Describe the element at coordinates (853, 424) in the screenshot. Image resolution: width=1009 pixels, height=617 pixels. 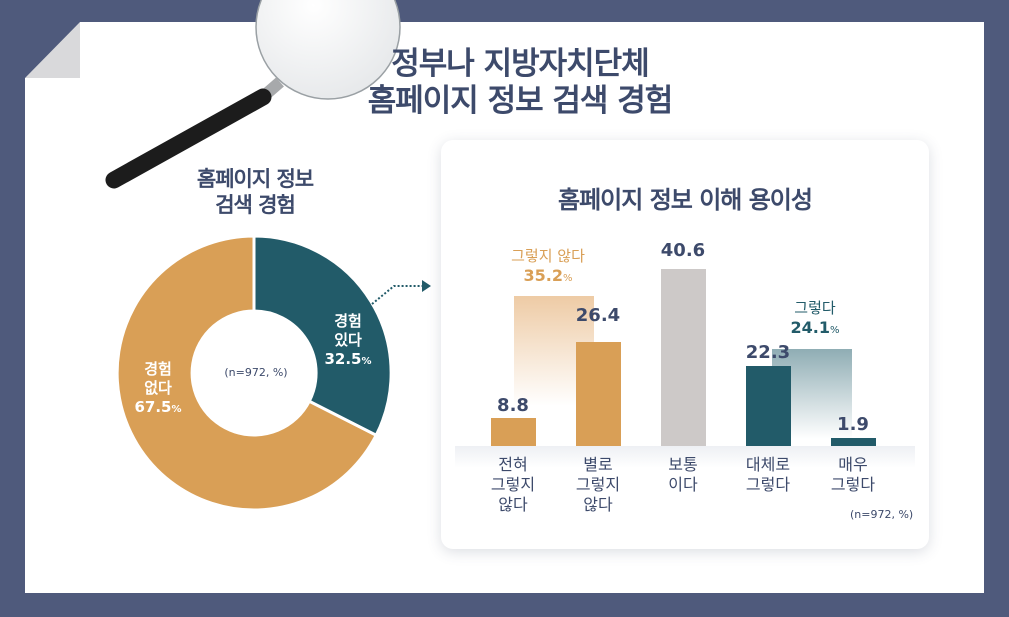
I see `bar-value-strongly-agree: 1.9` at that location.